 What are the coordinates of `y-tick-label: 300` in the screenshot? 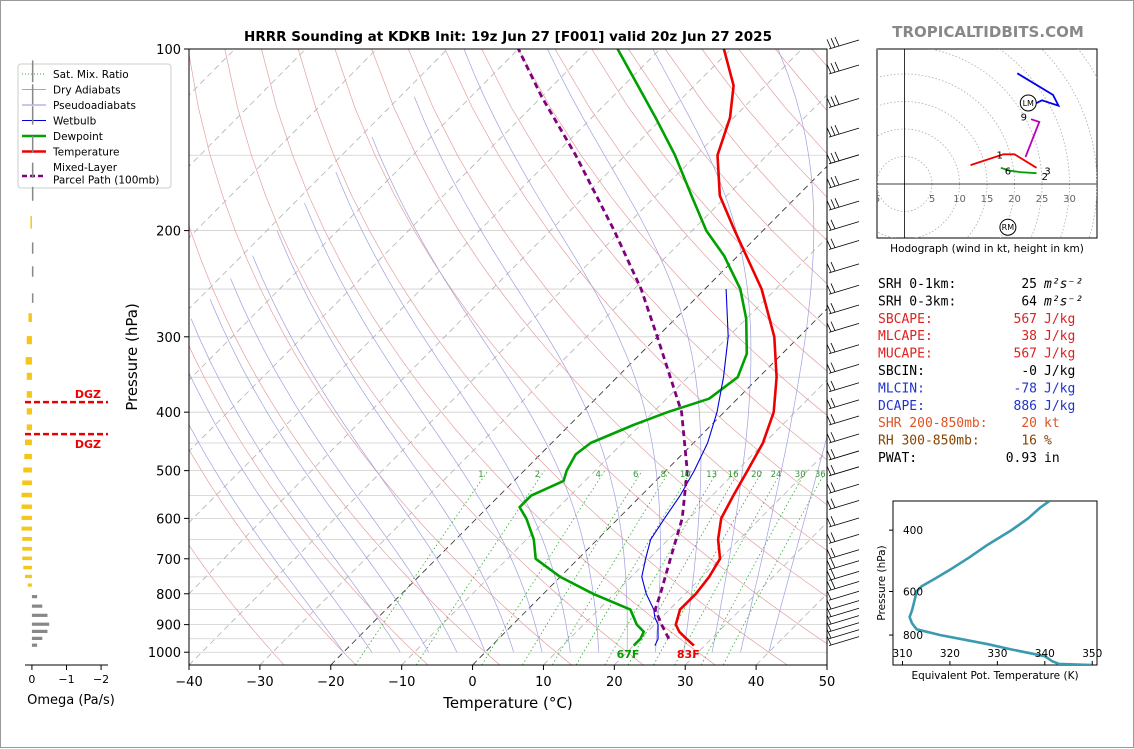 It's located at (168, 338).